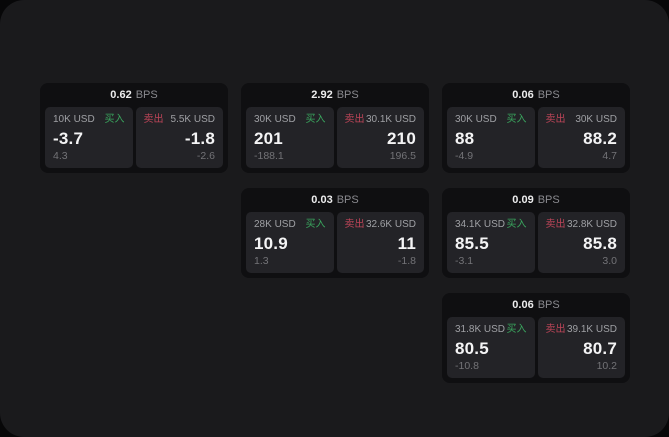 This screenshot has height=437, width=669. What do you see at coordinates (609, 156) in the screenshot?
I see `sell-delta: 4.7` at bounding box center [609, 156].